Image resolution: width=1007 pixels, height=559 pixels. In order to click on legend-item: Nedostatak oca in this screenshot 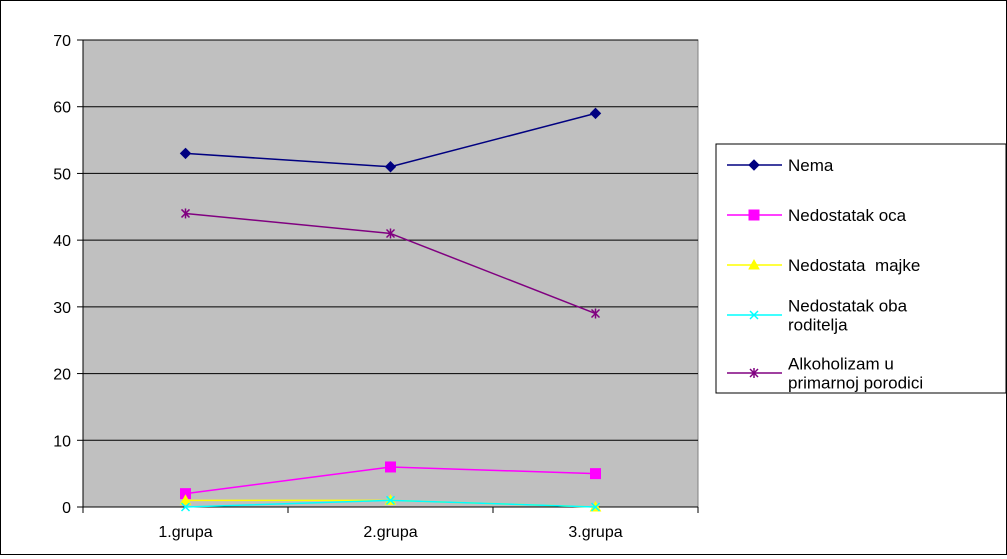, I will do `click(817, 215)`.